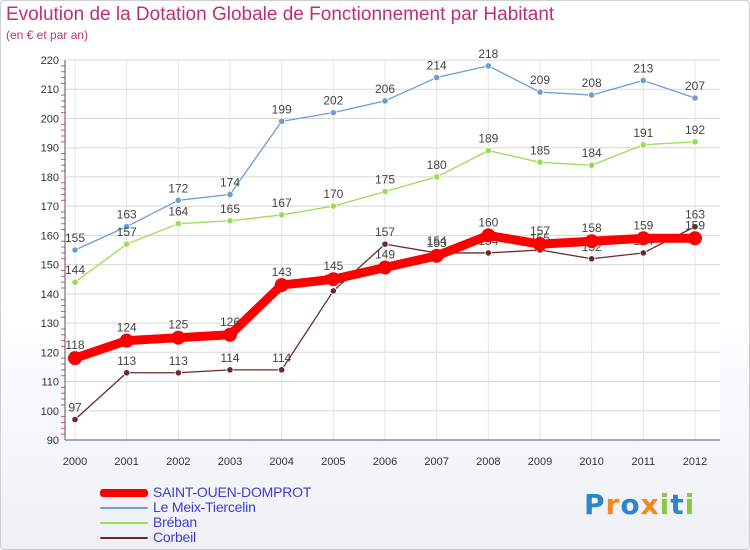 This screenshot has width=750, height=550. I want to click on data-label: 184, so click(592, 153).